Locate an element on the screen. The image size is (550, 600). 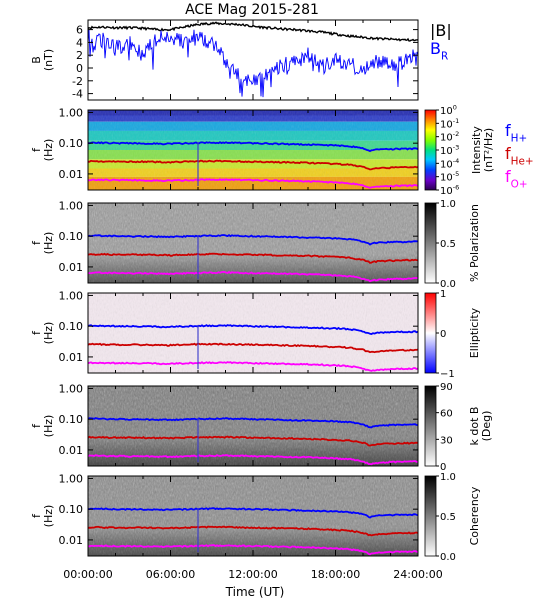
legend-f-he-plus: fHe+ is located at coordinates (519, 156).